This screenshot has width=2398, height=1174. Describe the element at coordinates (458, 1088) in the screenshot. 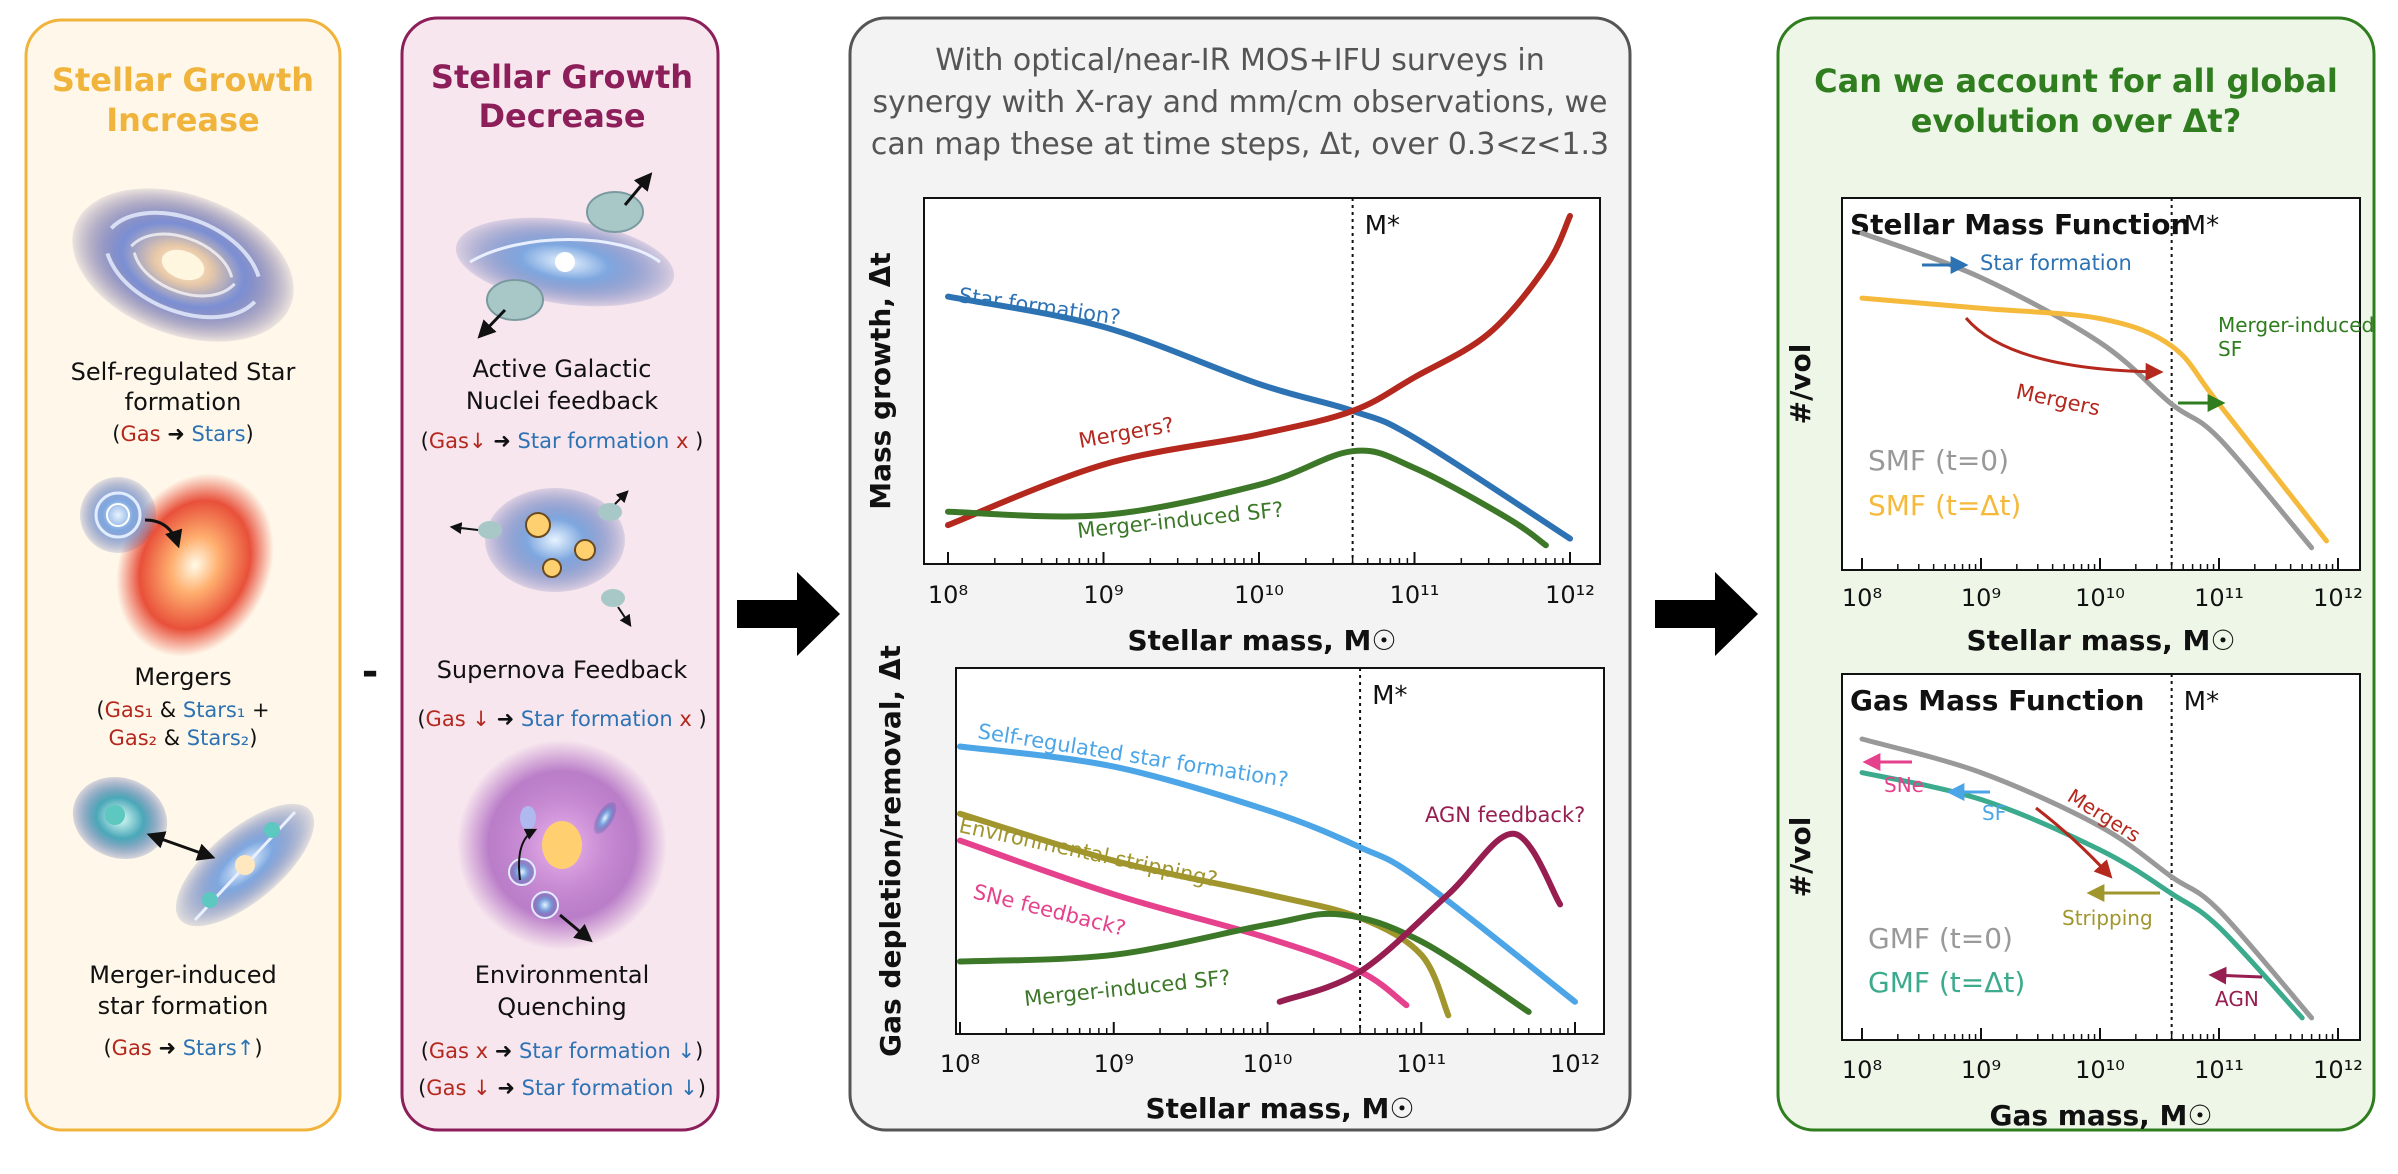

I see `eq-segment: Gas ↓` at that location.